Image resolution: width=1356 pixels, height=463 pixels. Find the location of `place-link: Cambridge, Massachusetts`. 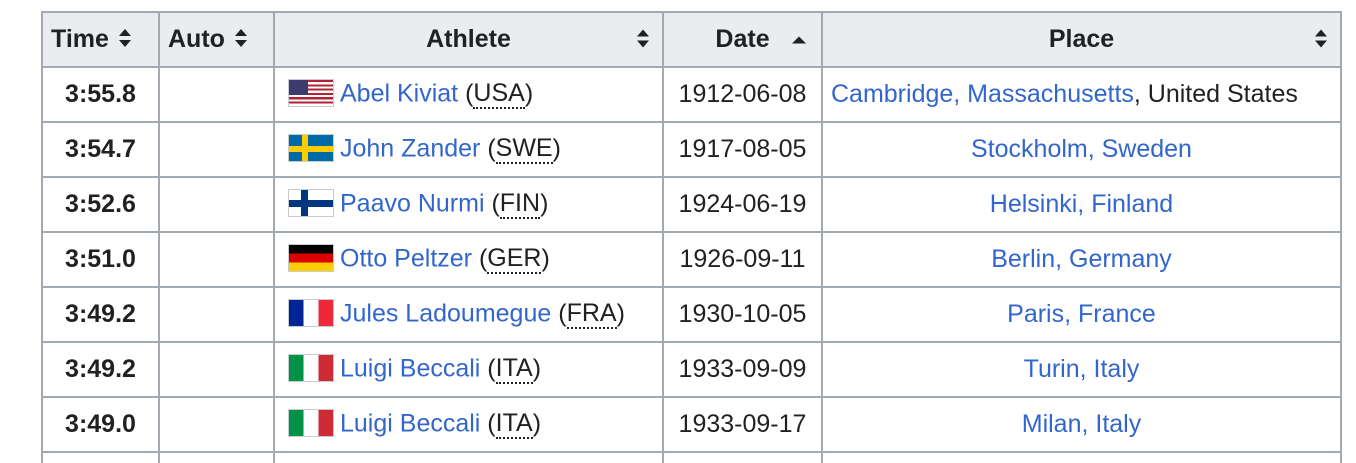

place-link: Cambridge, Massachusetts is located at coordinates (982, 94).